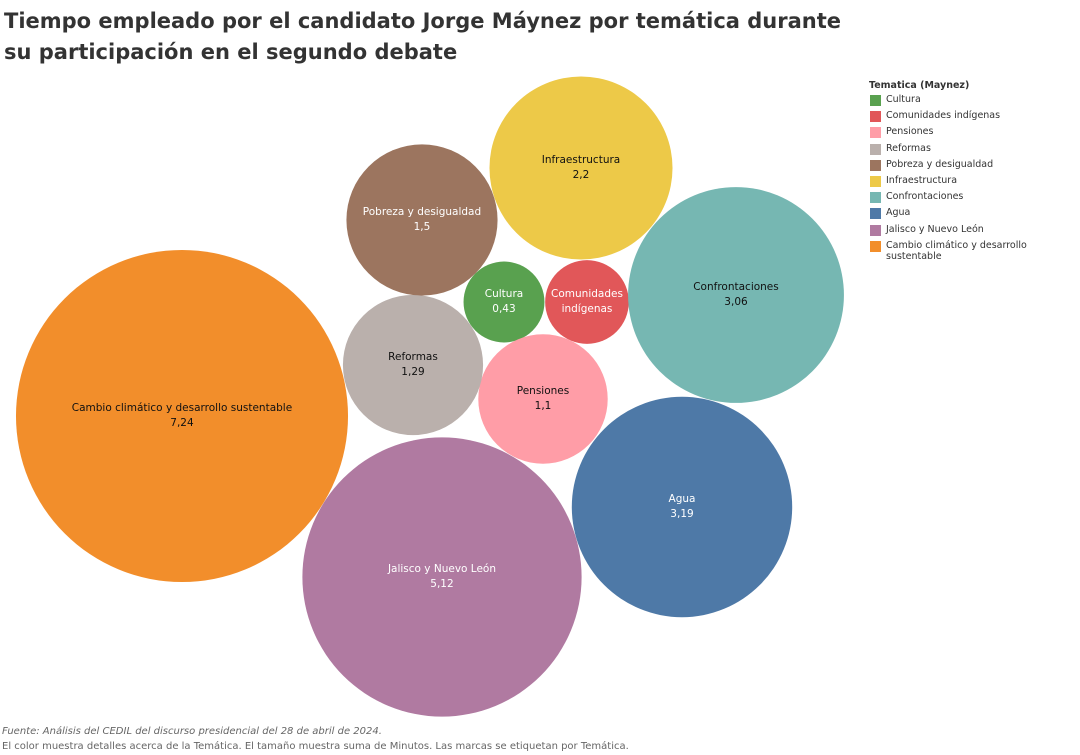 Image resolution: width=1080 pixels, height=755 pixels. I want to click on legend-label: Infraestructura, so click(922, 180).